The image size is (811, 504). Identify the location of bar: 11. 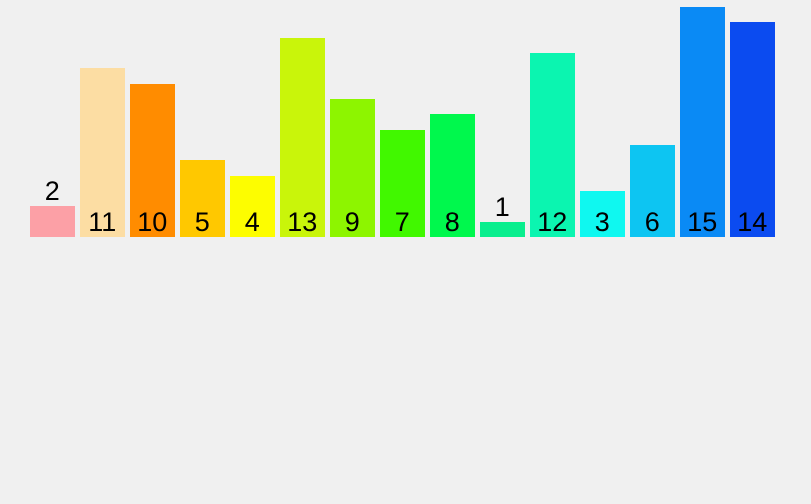
(102, 152).